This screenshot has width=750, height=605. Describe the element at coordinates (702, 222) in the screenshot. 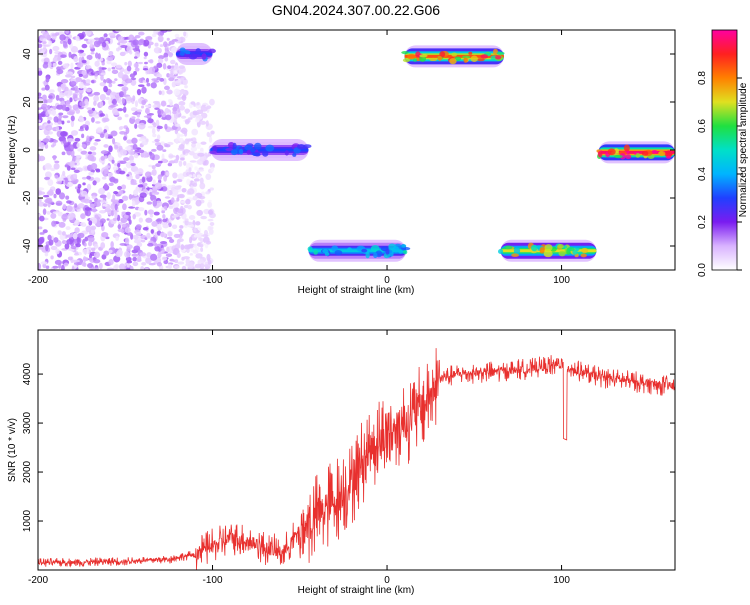

I see `colorbar-tick-label: 0.2` at that location.